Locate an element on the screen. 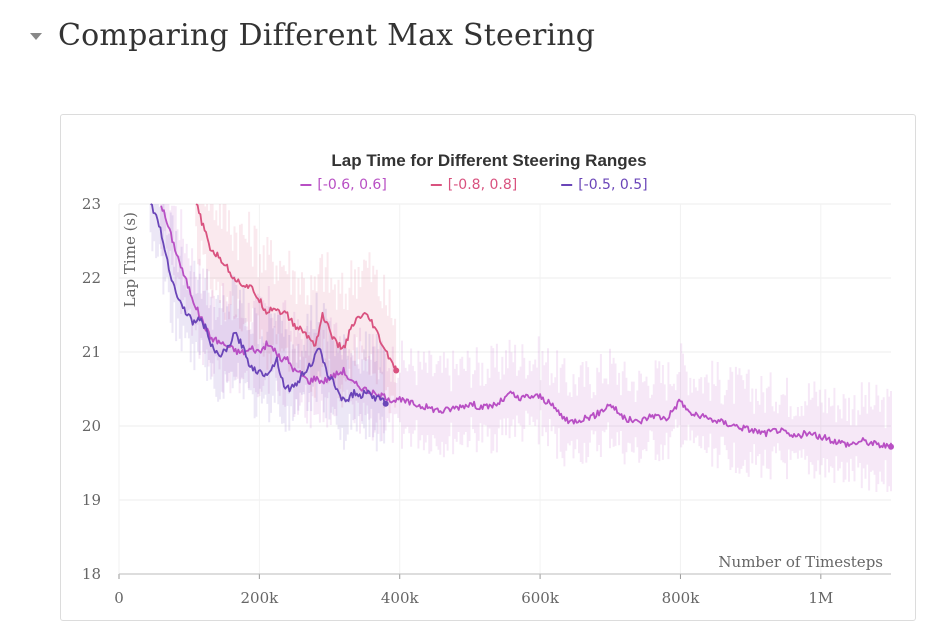 The width and height of the screenshot is (952, 641). section-header: Comparing Different Max Steering is located at coordinates (312, 35).